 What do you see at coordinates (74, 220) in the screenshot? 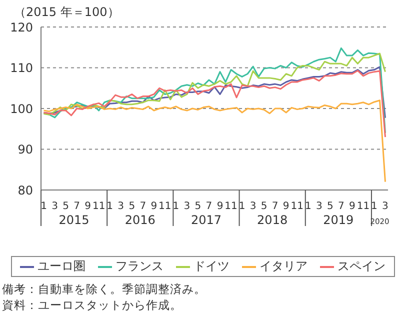
I see `text: 2015` at bounding box center [74, 220].